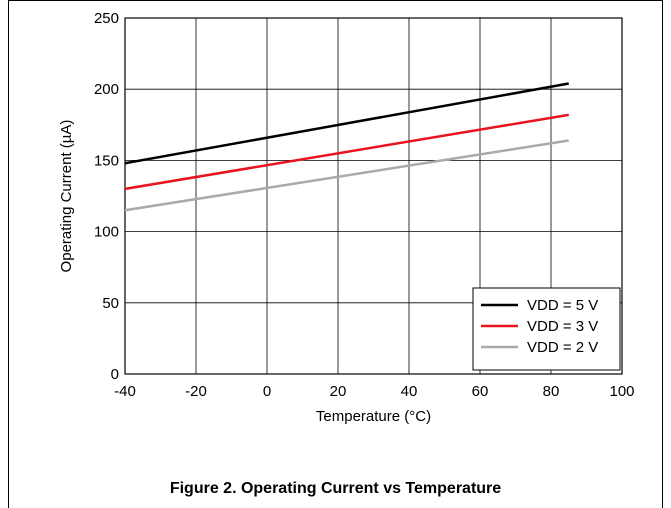  What do you see at coordinates (106, 160) in the screenshot?
I see `y-tick-label: 150` at bounding box center [106, 160].